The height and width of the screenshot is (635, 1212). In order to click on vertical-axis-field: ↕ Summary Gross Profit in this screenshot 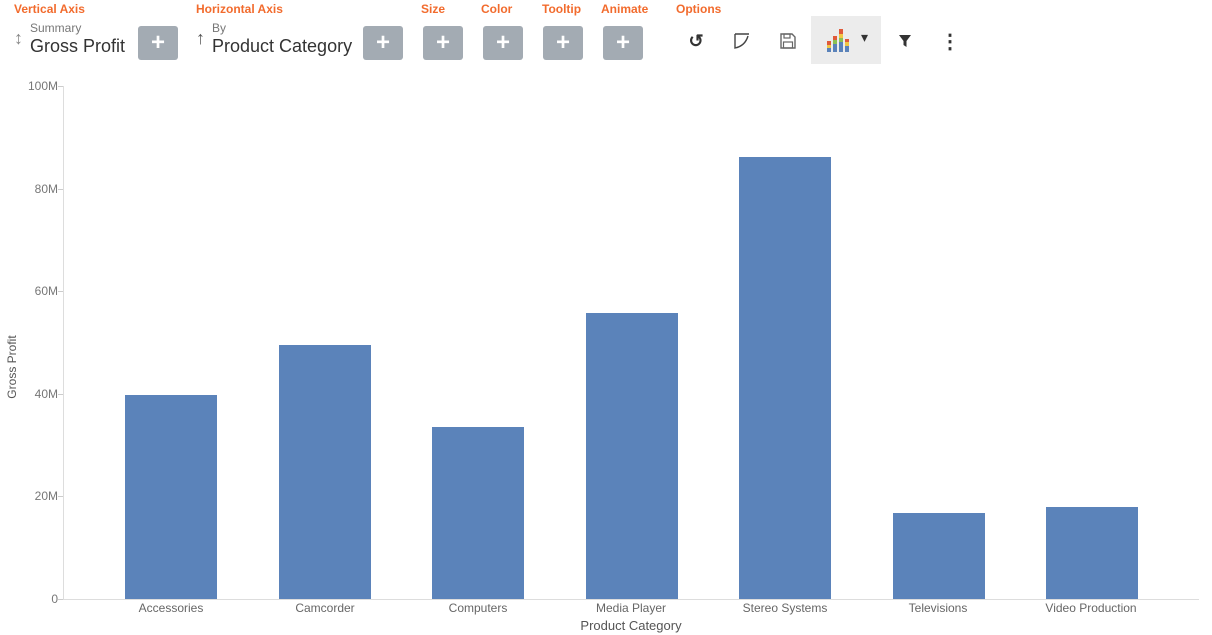, I will do `click(69, 39)`.